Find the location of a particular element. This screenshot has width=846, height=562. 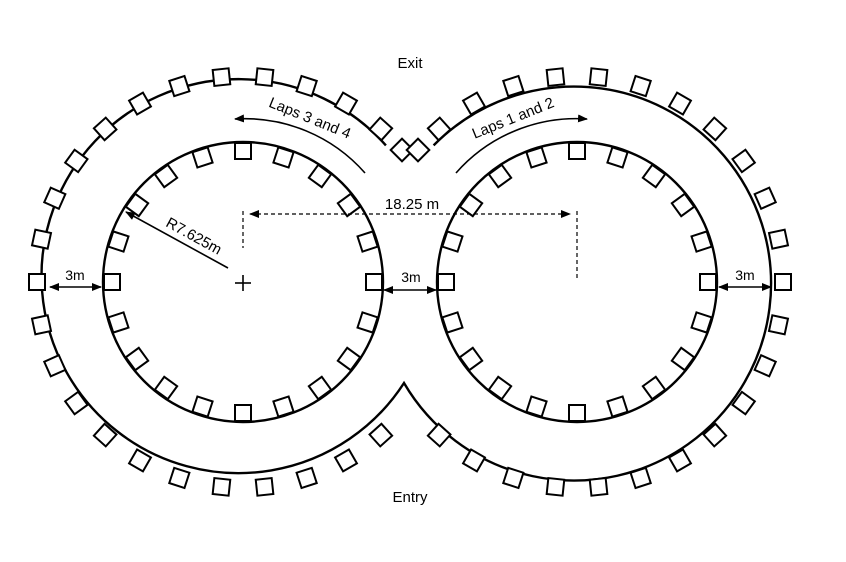

middle-width-label: 3m is located at coordinates (410, 277).